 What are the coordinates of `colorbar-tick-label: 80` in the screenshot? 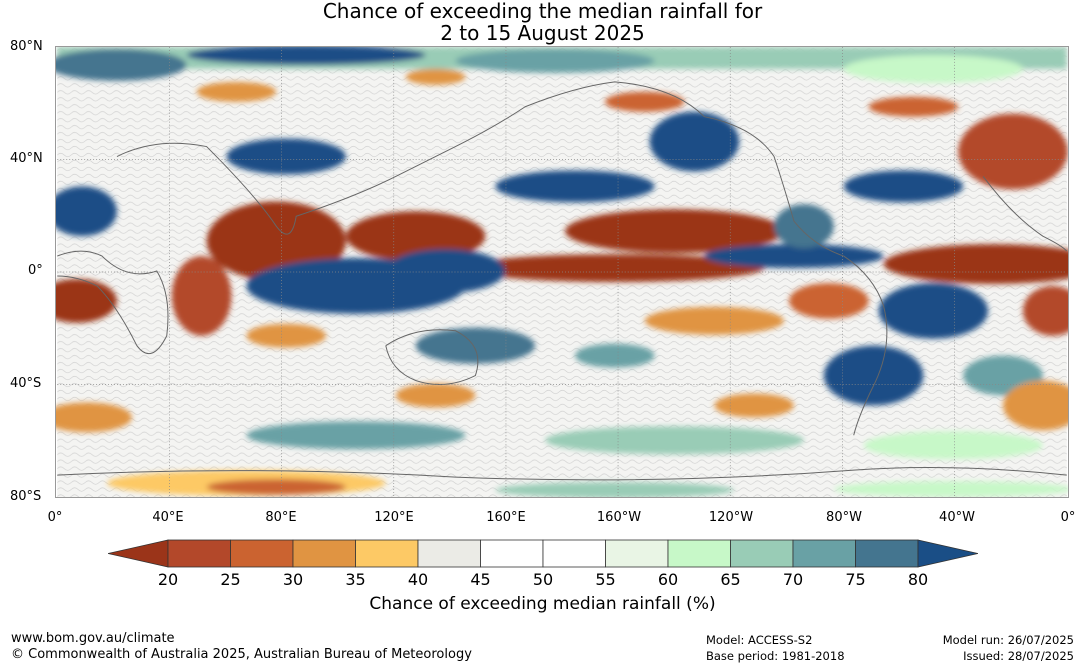 It's located at (918, 579).